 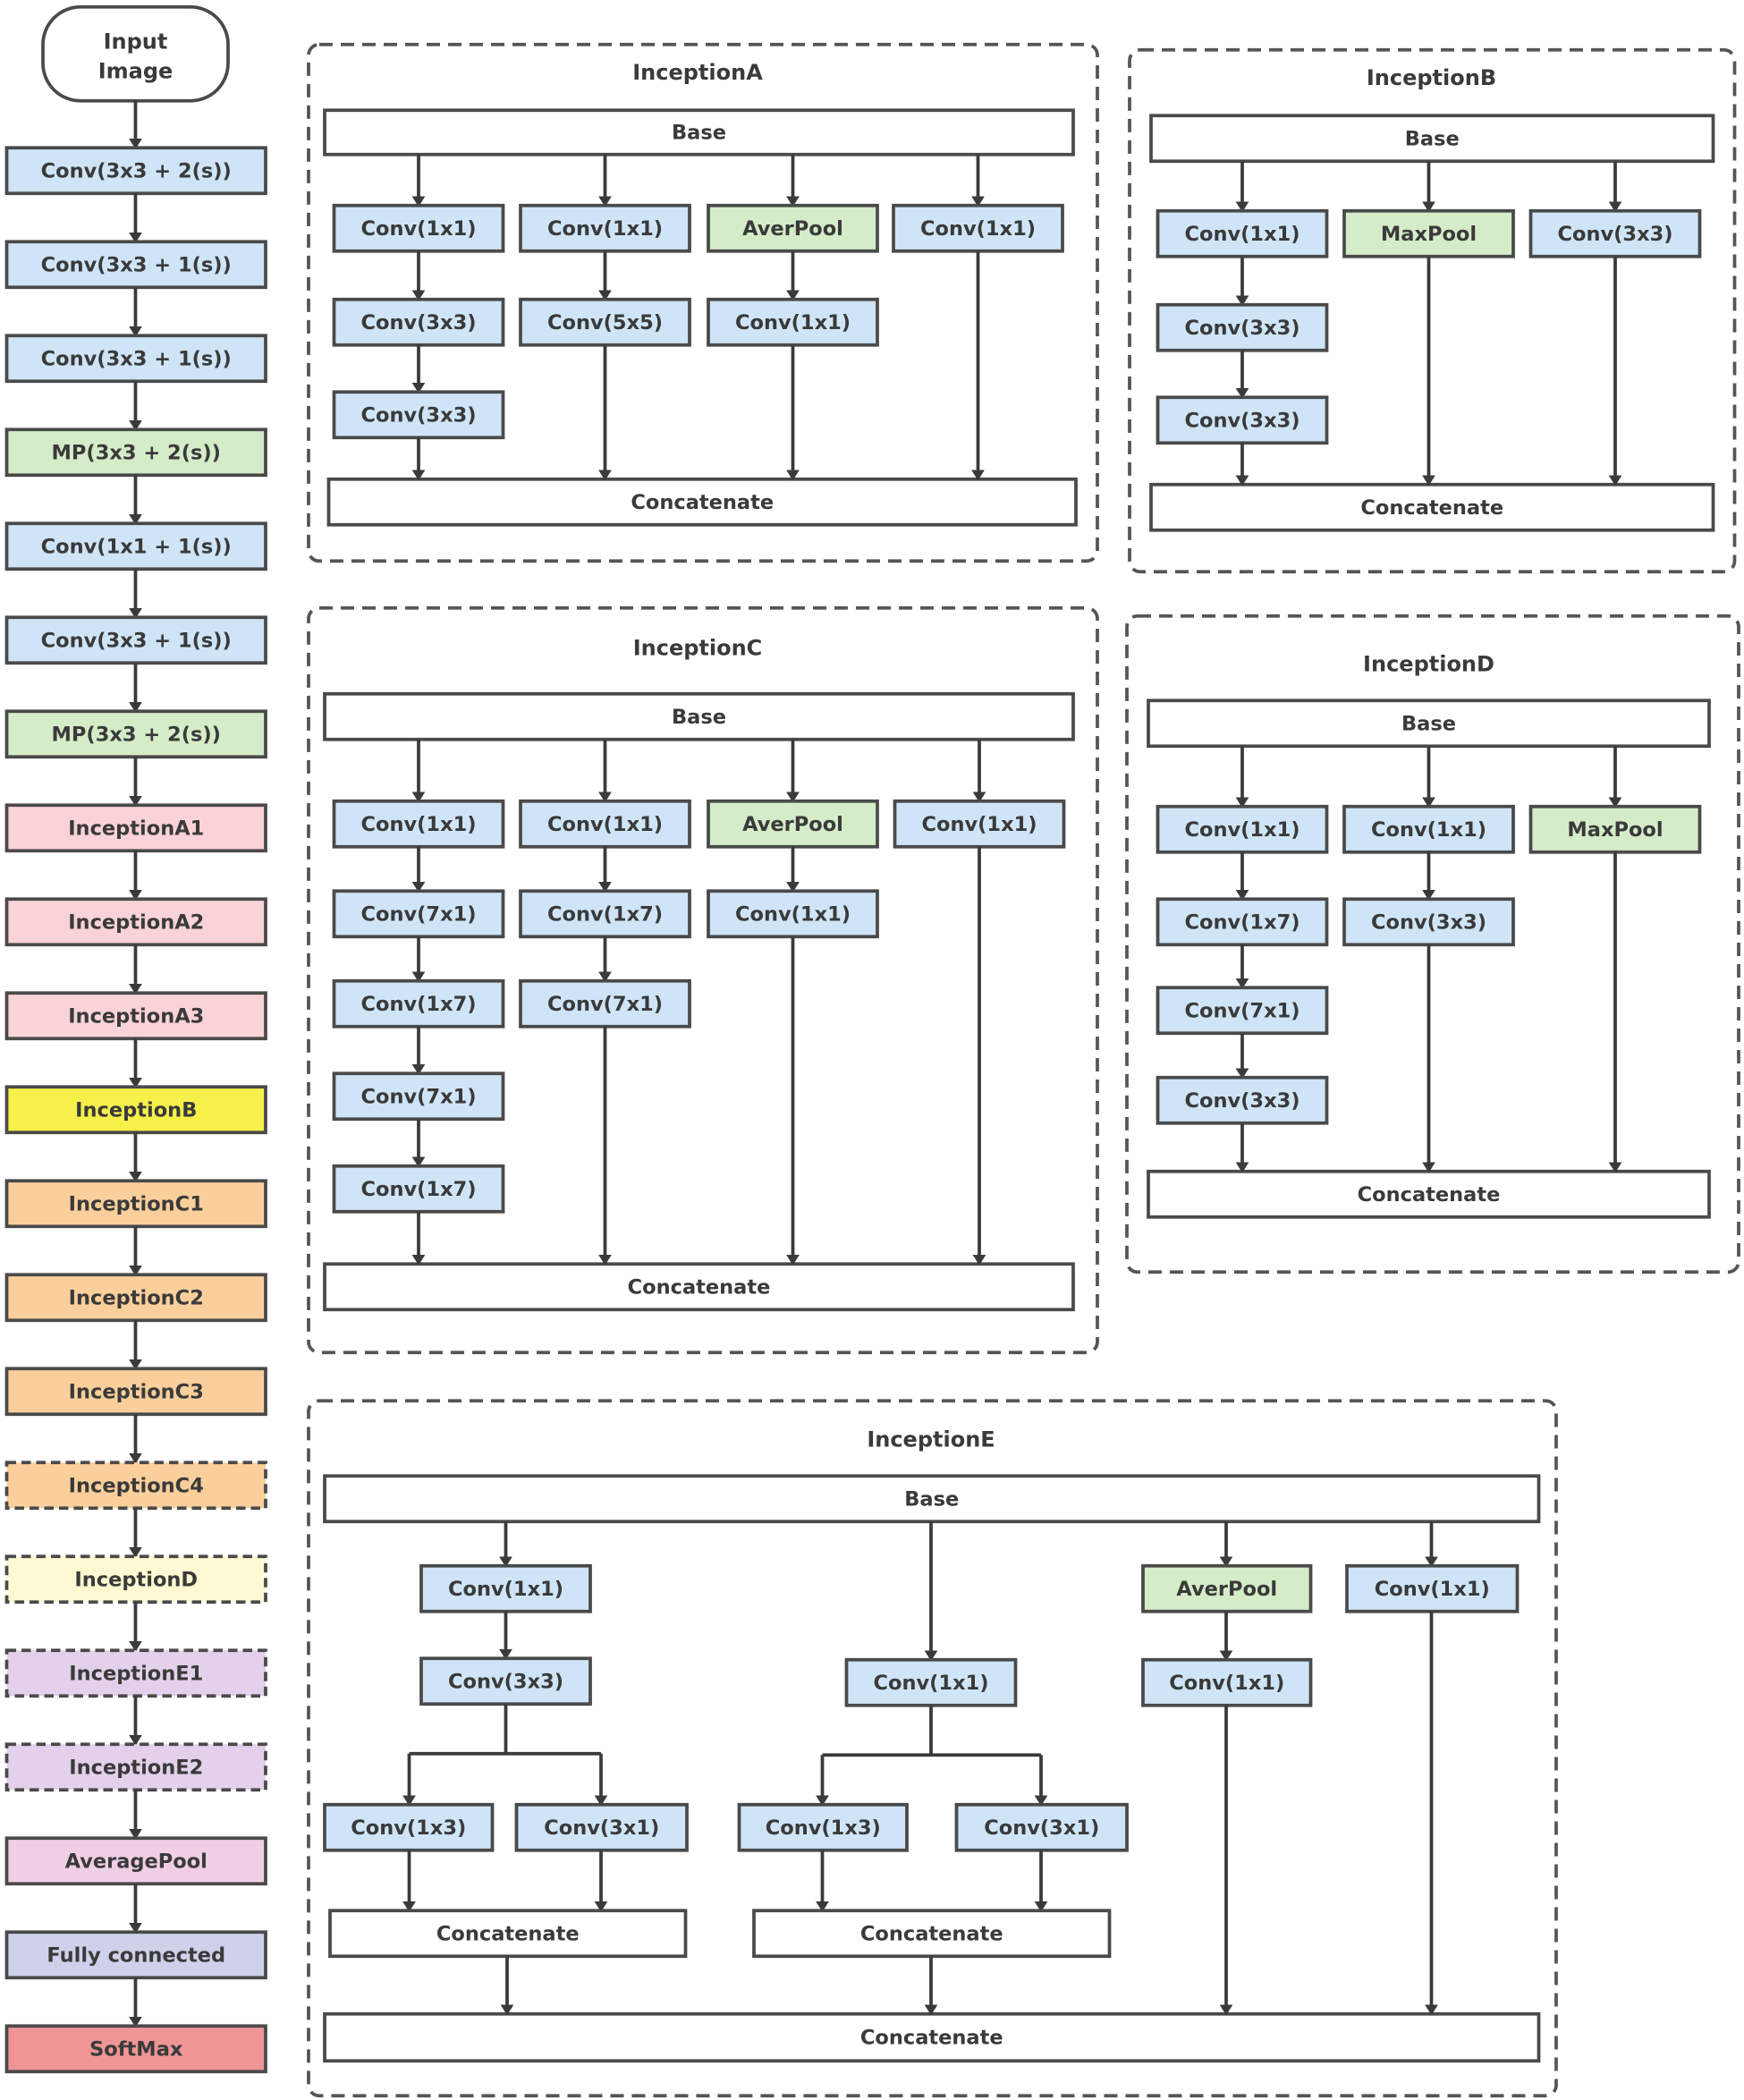 What do you see at coordinates (135, 359) in the screenshot?
I see `pipeline-step-conv-3x3-1-s-: Conv(3x3 + 1(s))` at bounding box center [135, 359].